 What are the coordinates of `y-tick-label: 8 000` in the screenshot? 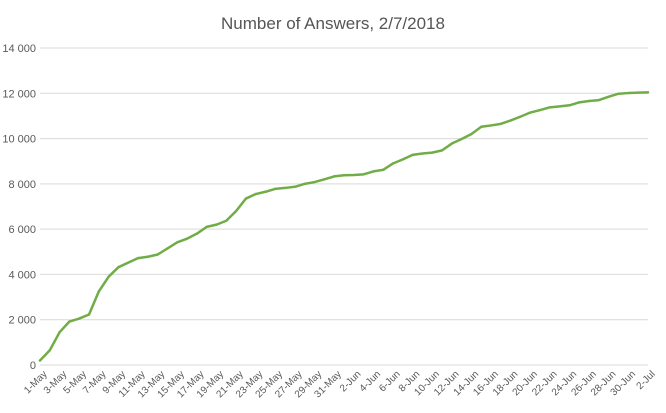 It's located at (22, 185).